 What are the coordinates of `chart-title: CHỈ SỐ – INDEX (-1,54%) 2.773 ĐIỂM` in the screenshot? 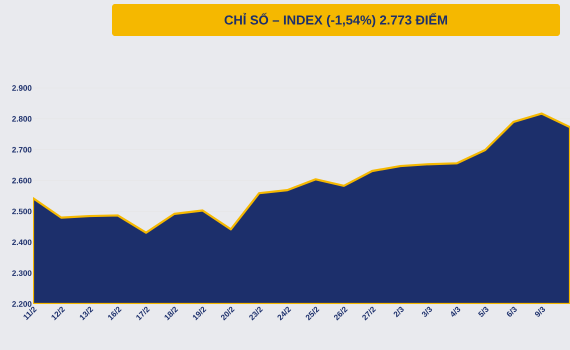 It's located at (336, 20).